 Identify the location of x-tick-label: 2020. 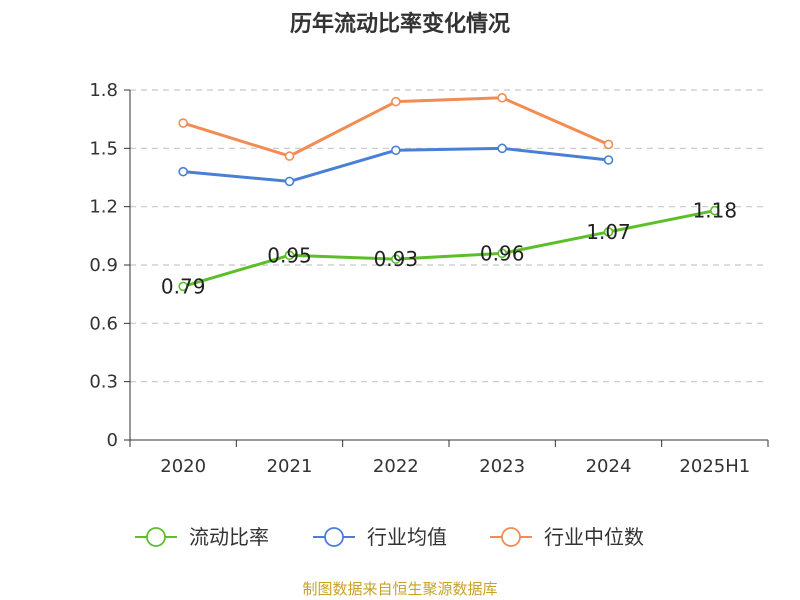
(183, 466).